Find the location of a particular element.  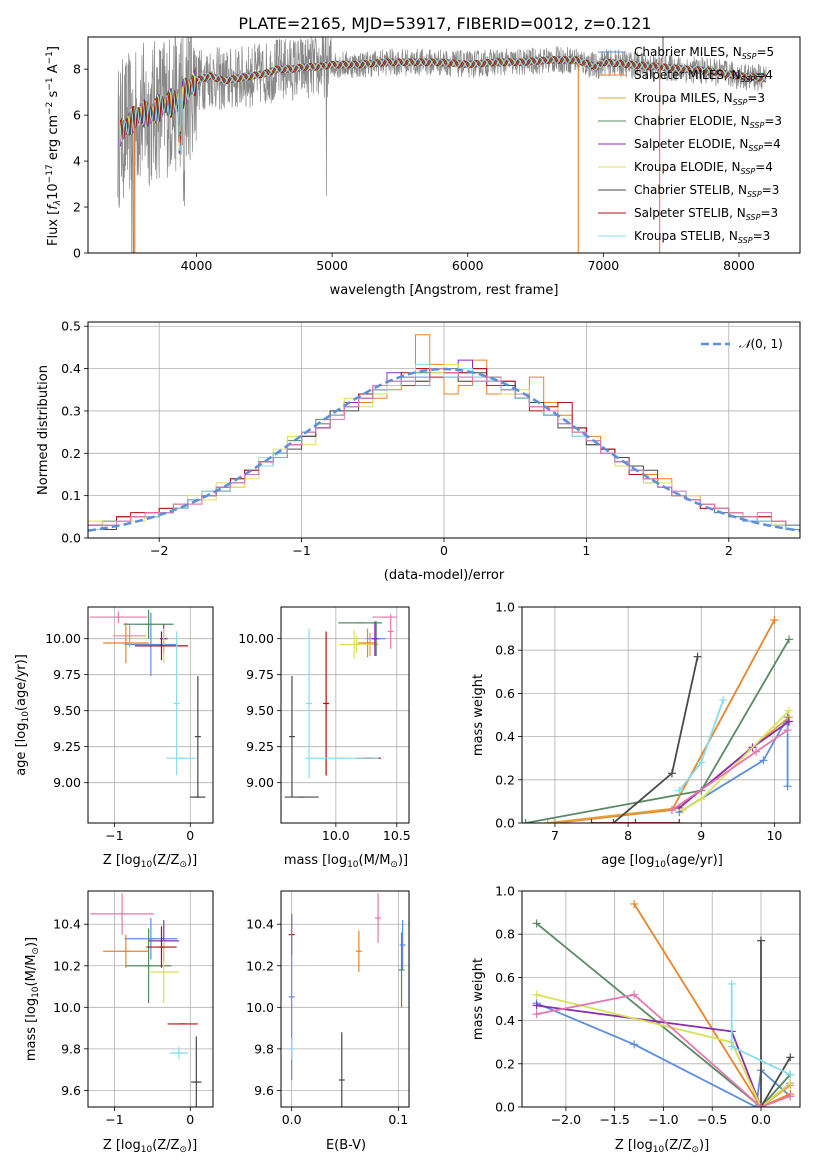

x-tick-label: 8 is located at coordinates (628, 835).